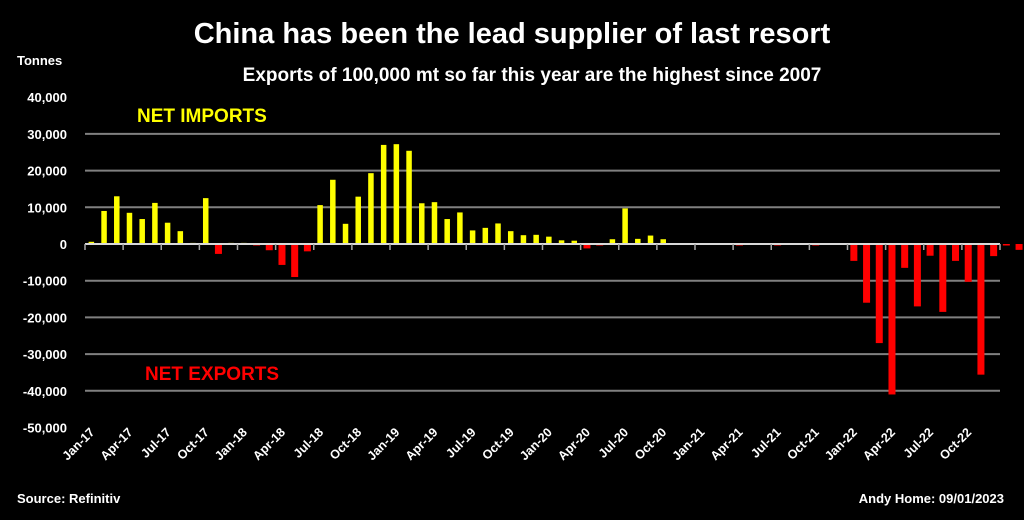 The width and height of the screenshot is (1024, 520). Describe the element at coordinates (536, 444) in the screenshot. I see `x-tick-label: Jan-20` at that location.